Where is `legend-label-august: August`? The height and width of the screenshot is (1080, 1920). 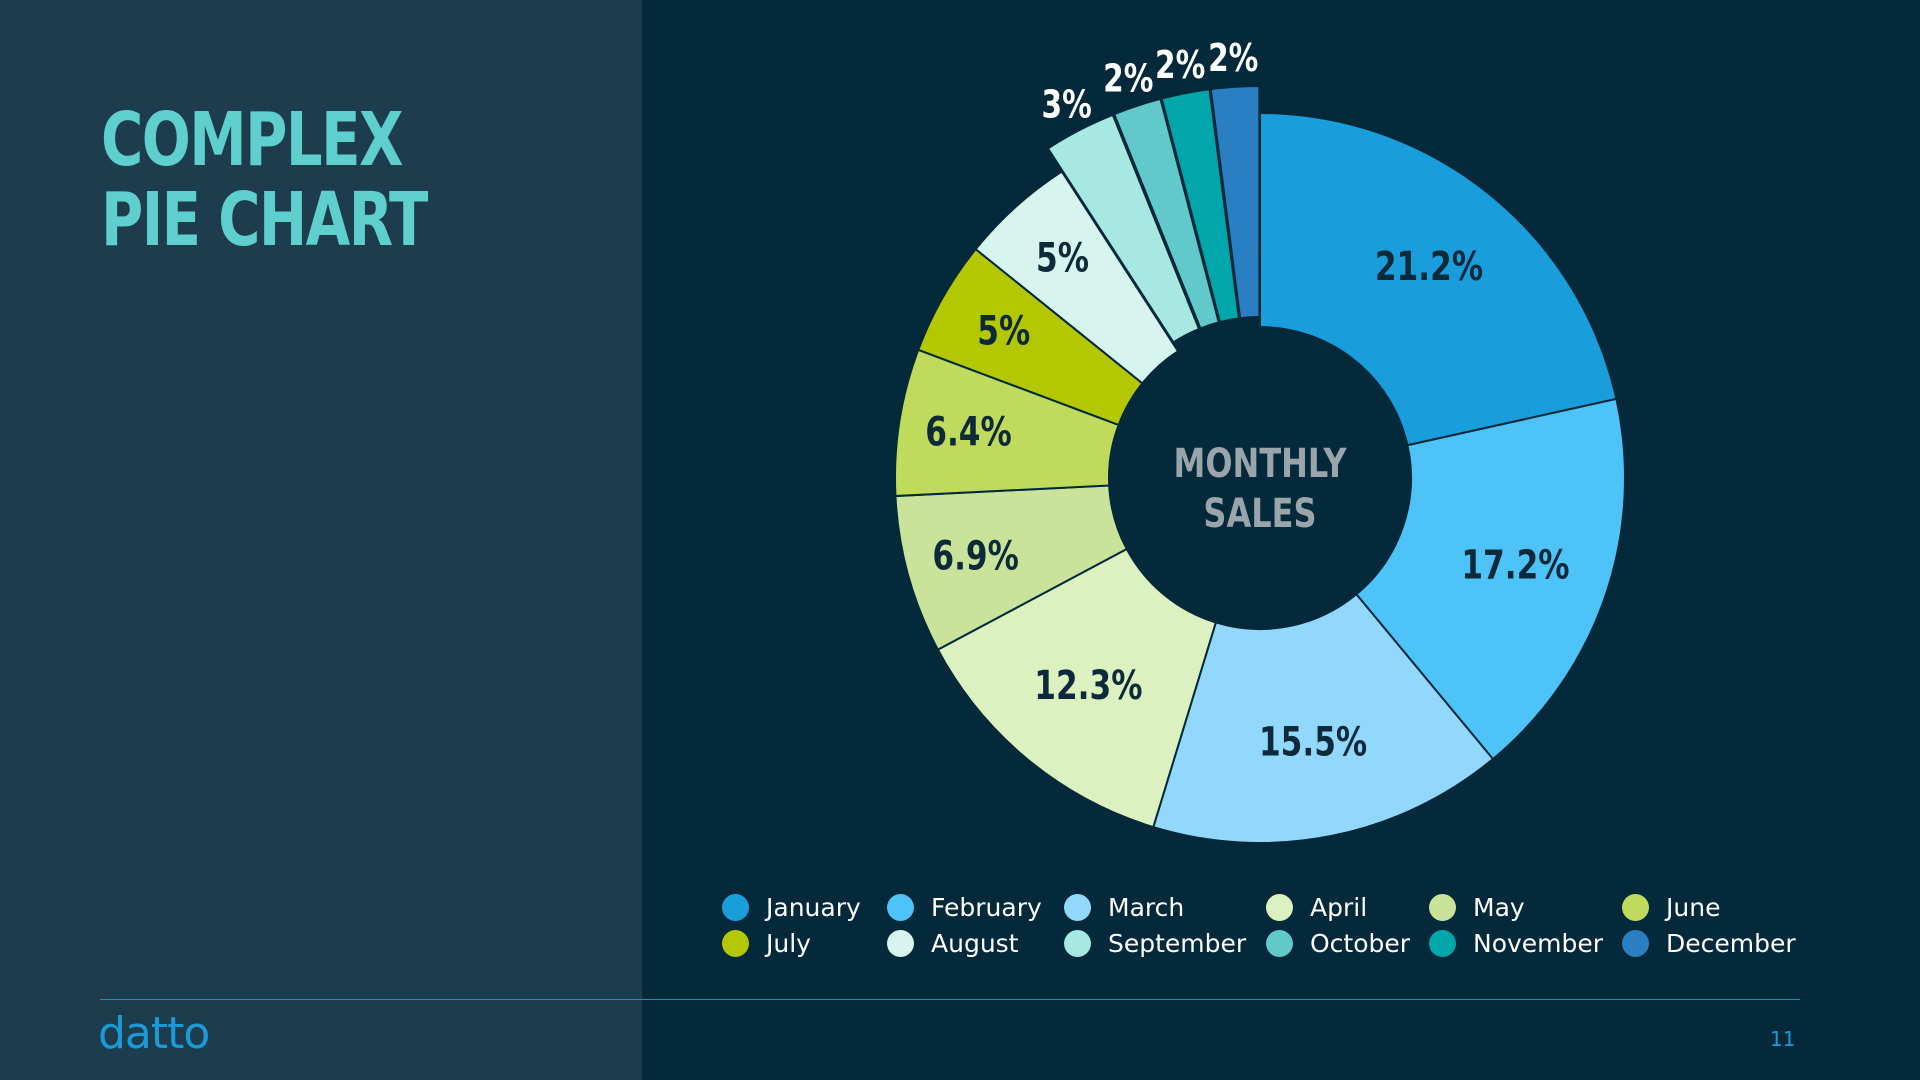
legend-label-august: August is located at coordinates (975, 943).